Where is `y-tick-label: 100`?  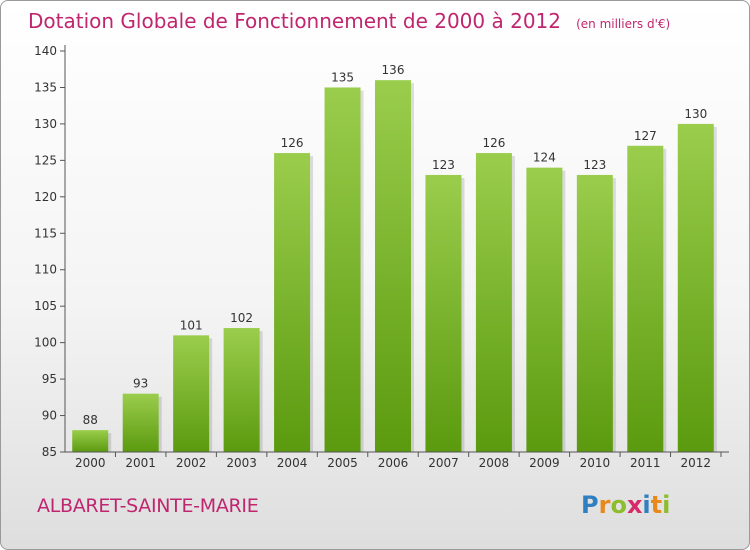 y-tick-label: 100 is located at coordinates (45, 343).